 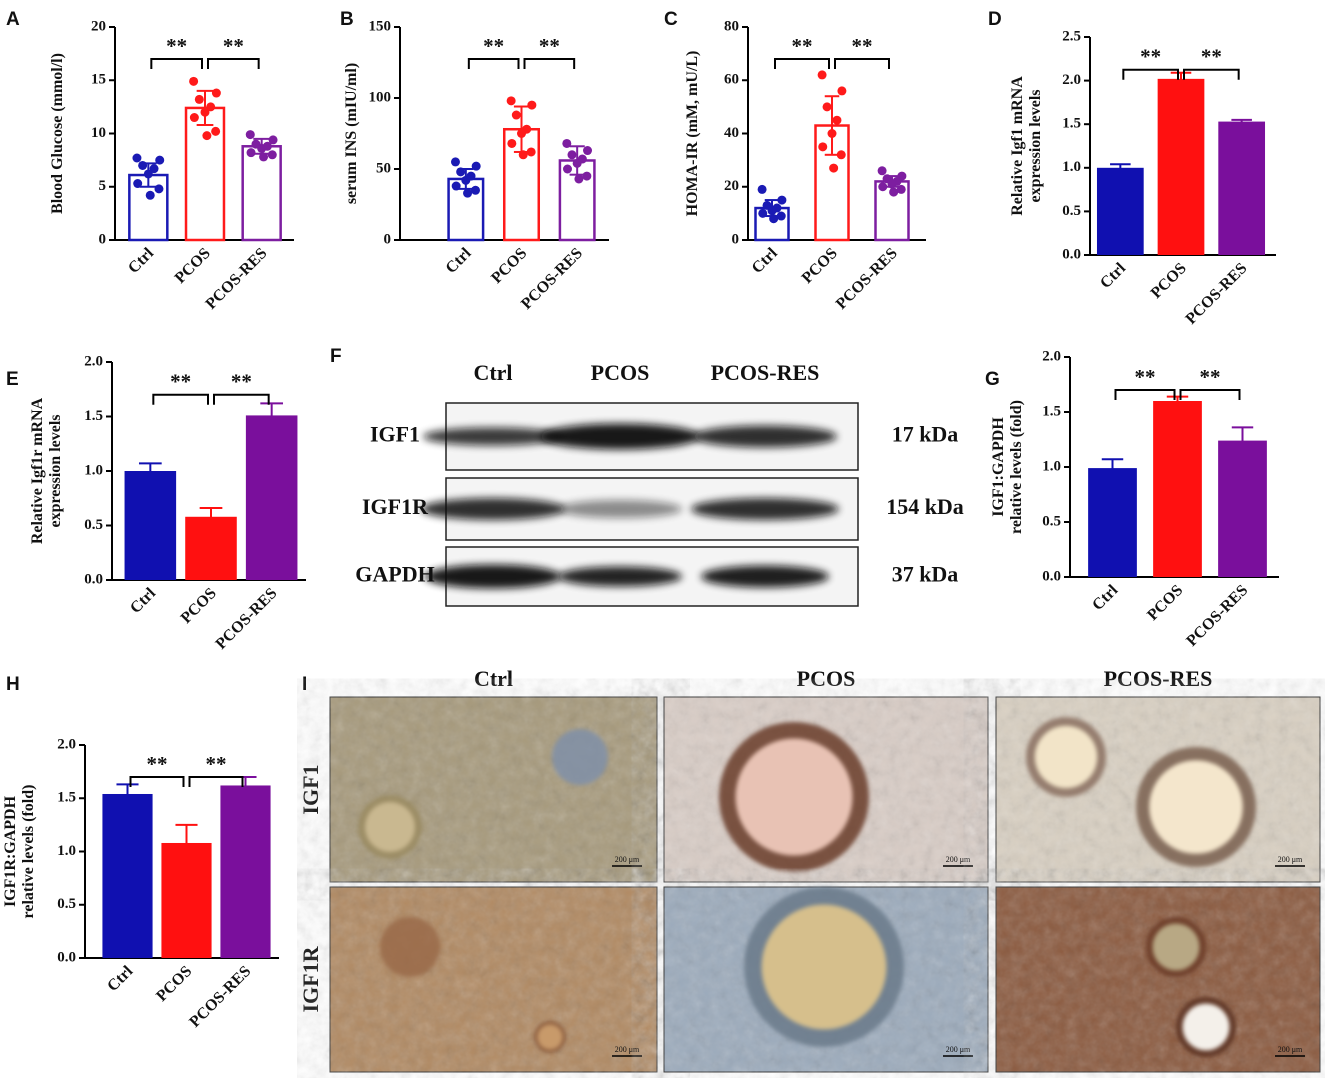 What do you see at coordinates (383, 168) in the screenshot?
I see `y-tick-label: 50` at bounding box center [383, 168].